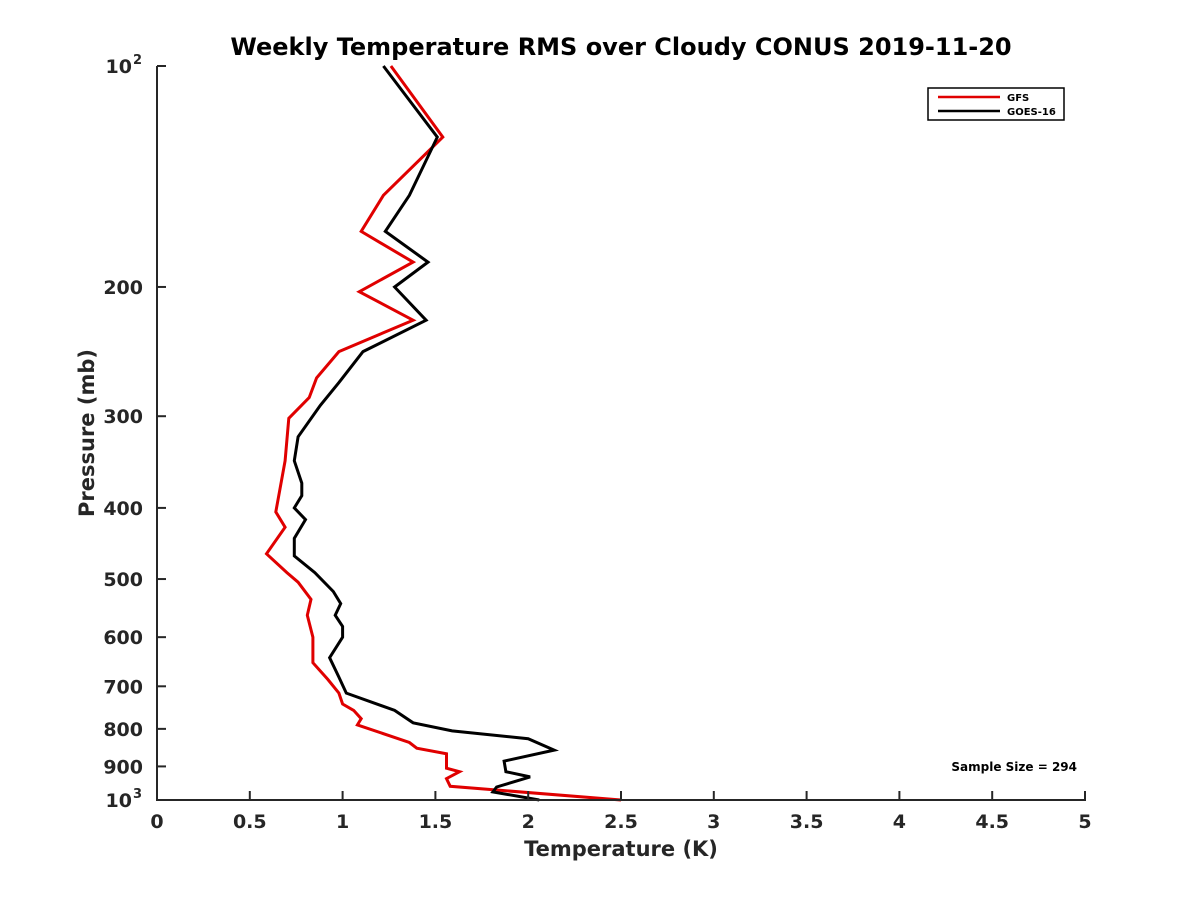  I want to click on x-tick-label: 2.5, so click(621, 822).